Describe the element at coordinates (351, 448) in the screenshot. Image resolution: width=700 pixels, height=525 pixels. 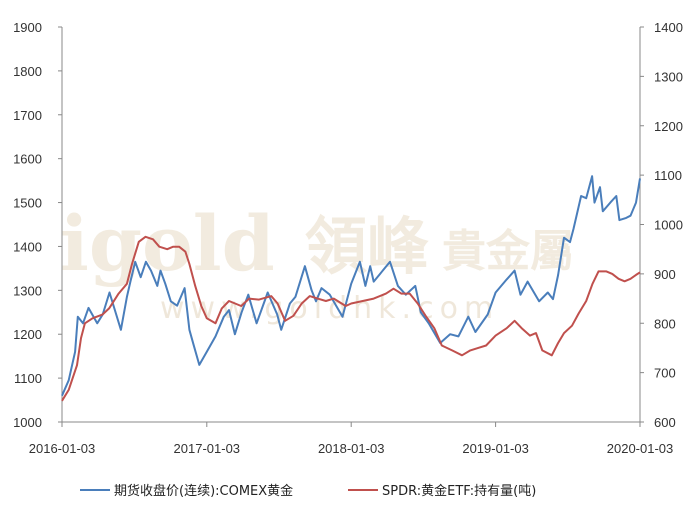
I see `x-tick-label: 2018-01-03` at that location.